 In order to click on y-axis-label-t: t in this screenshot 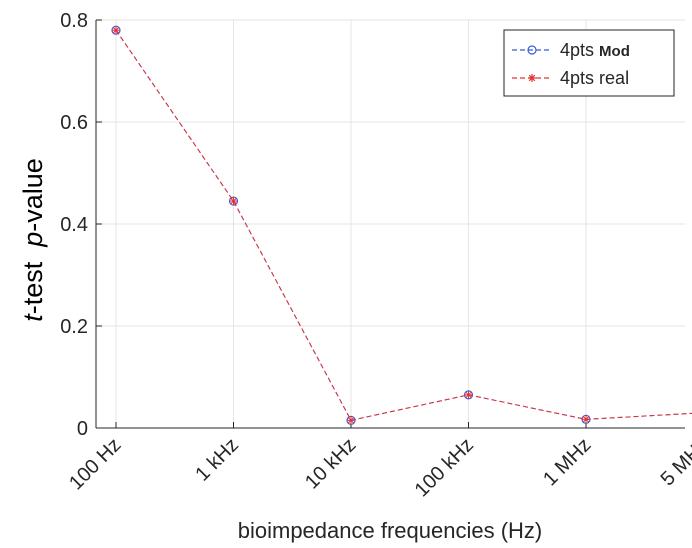, I will do `click(33, 317)`.